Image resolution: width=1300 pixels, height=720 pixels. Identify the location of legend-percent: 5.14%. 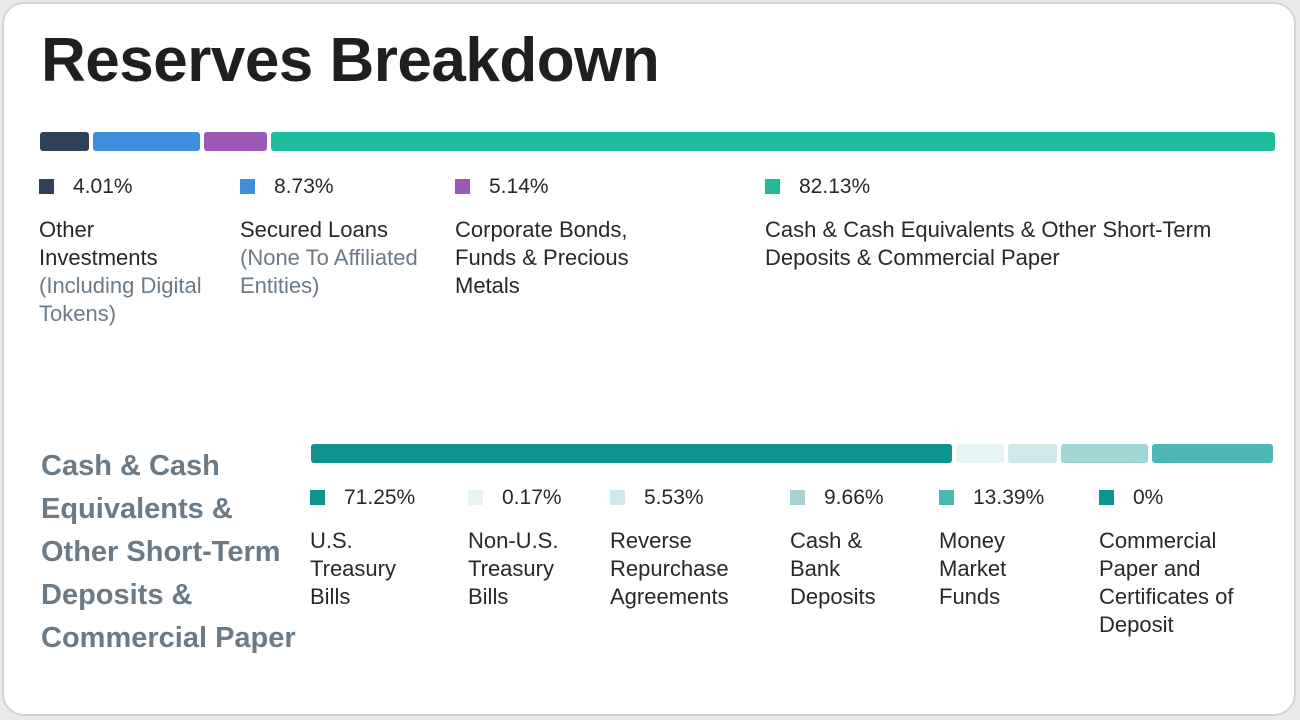
(519, 186).